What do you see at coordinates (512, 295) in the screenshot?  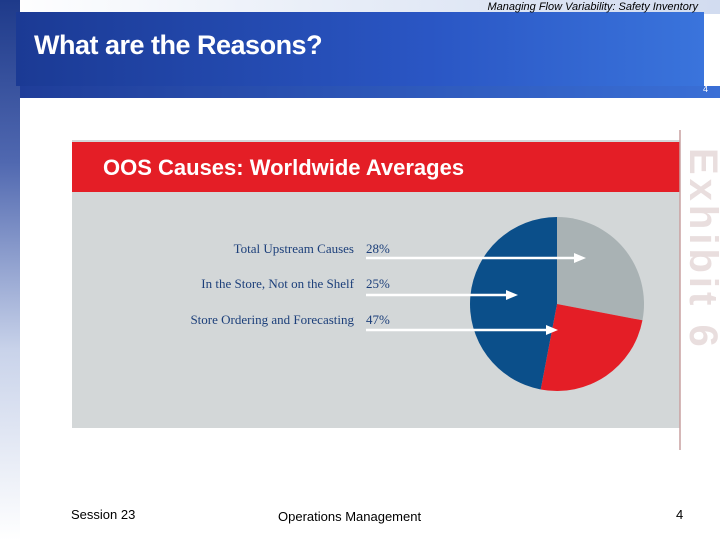 I see `arrow-store-shelf-head` at bounding box center [512, 295].